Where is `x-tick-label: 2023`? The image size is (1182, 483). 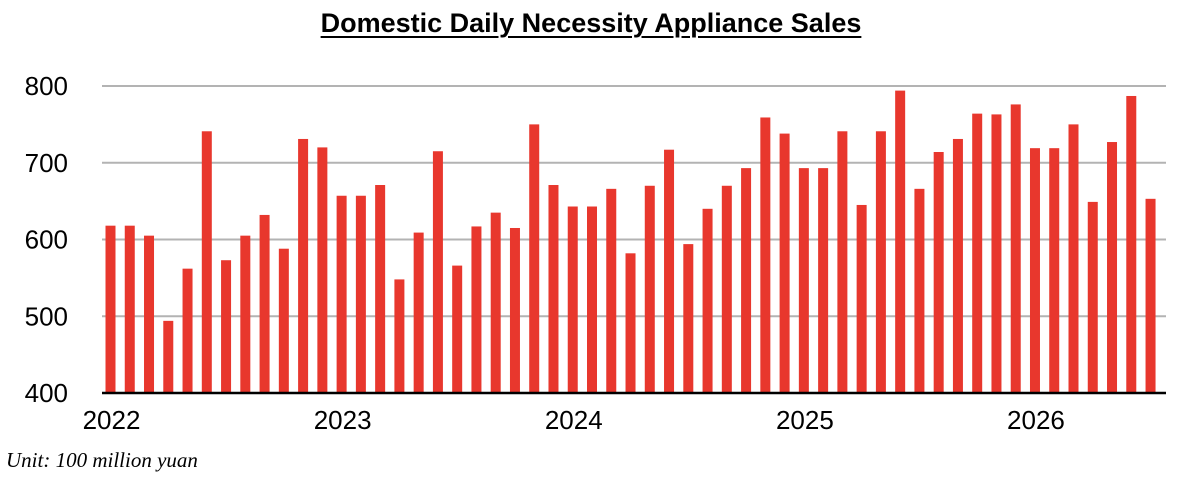
x-tick-label: 2023 is located at coordinates (343, 420).